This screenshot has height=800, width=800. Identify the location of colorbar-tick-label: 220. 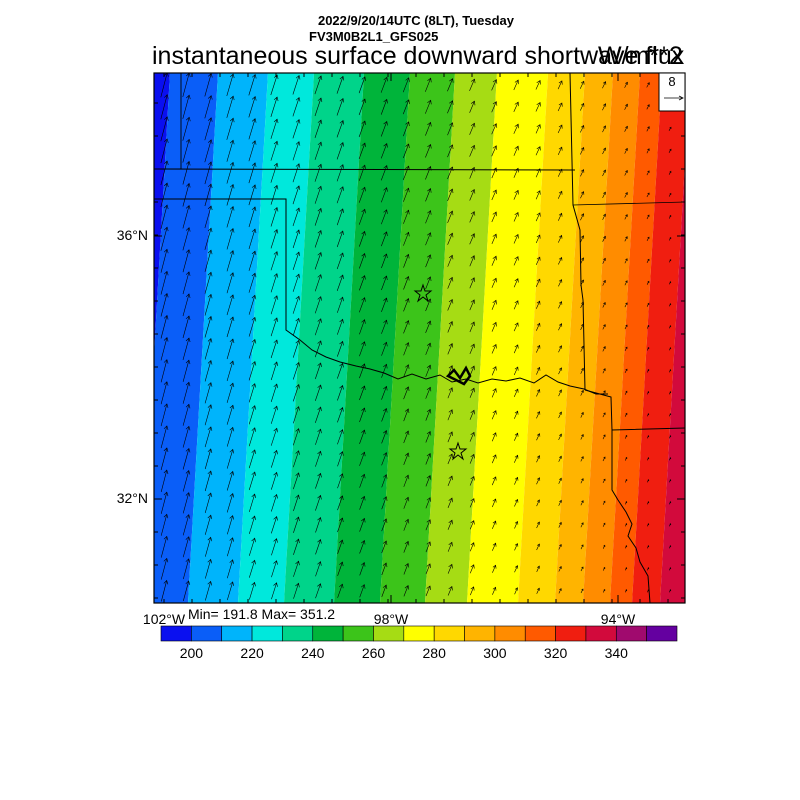
(252, 653).